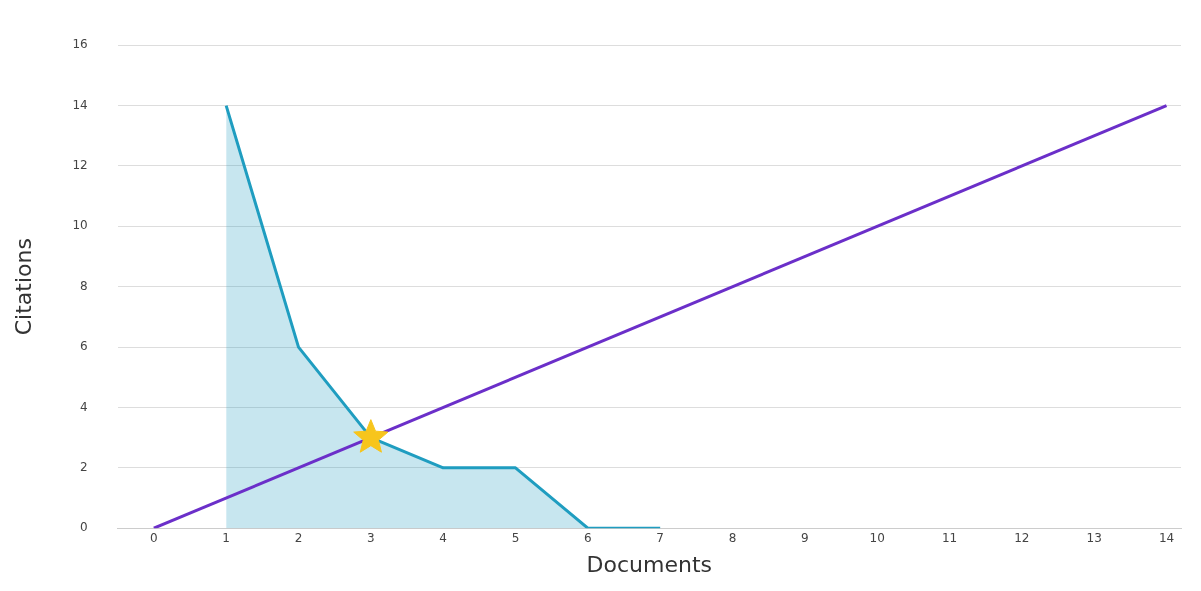 The height and width of the screenshot is (591, 1201). What do you see at coordinates (80, 165) in the screenshot?
I see `y-tick-label: 12` at bounding box center [80, 165].